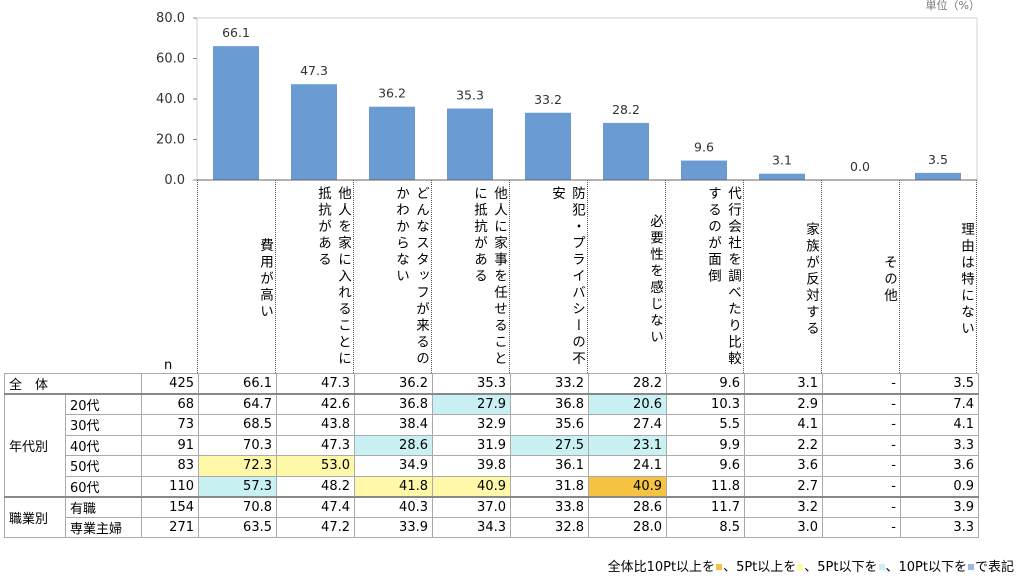  What do you see at coordinates (549, 486) in the screenshot?
I see `value-cell: 31.8` at bounding box center [549, 486].